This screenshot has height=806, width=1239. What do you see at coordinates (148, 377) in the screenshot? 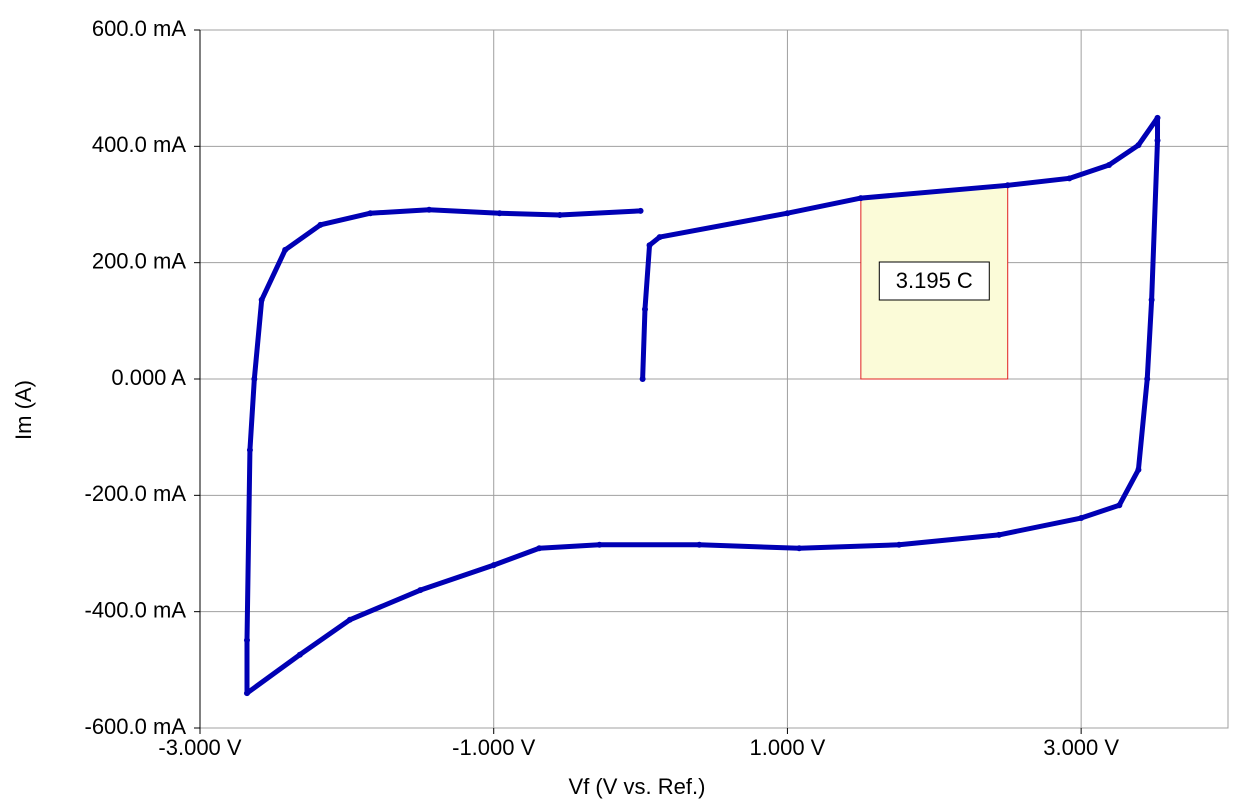
I see `y-tick-label: 0.000 A` at bounding box center [148, 377].